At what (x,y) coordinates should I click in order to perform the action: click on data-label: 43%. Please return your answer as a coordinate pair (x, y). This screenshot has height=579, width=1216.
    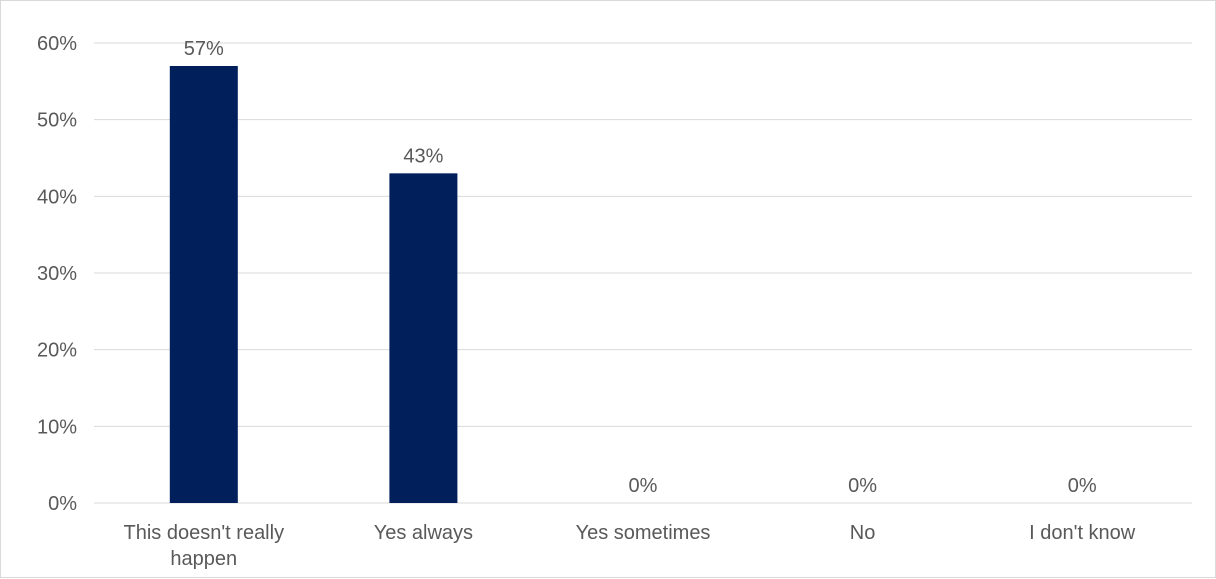
    Looking at the image, I should click on (423, 156).